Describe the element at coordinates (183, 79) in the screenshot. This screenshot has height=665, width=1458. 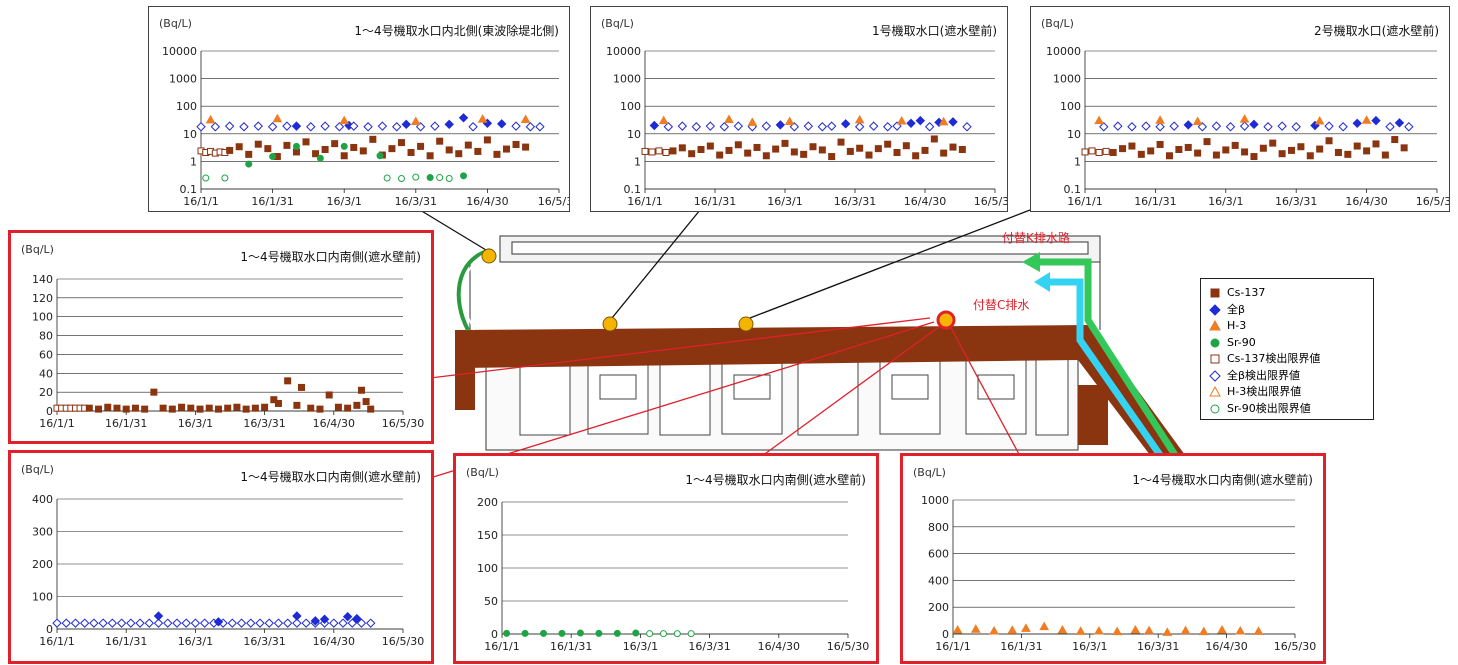
I see `y-tick-label: 1000` at that location.